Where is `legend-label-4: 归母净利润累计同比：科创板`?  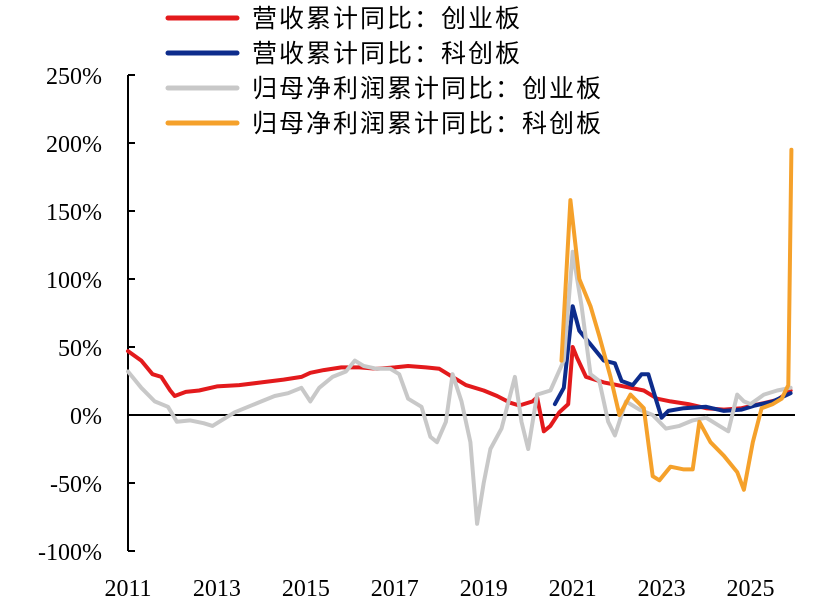 legend-label-4: 归母净利润累计同比：科创板 is located at coordinates (427, 123).